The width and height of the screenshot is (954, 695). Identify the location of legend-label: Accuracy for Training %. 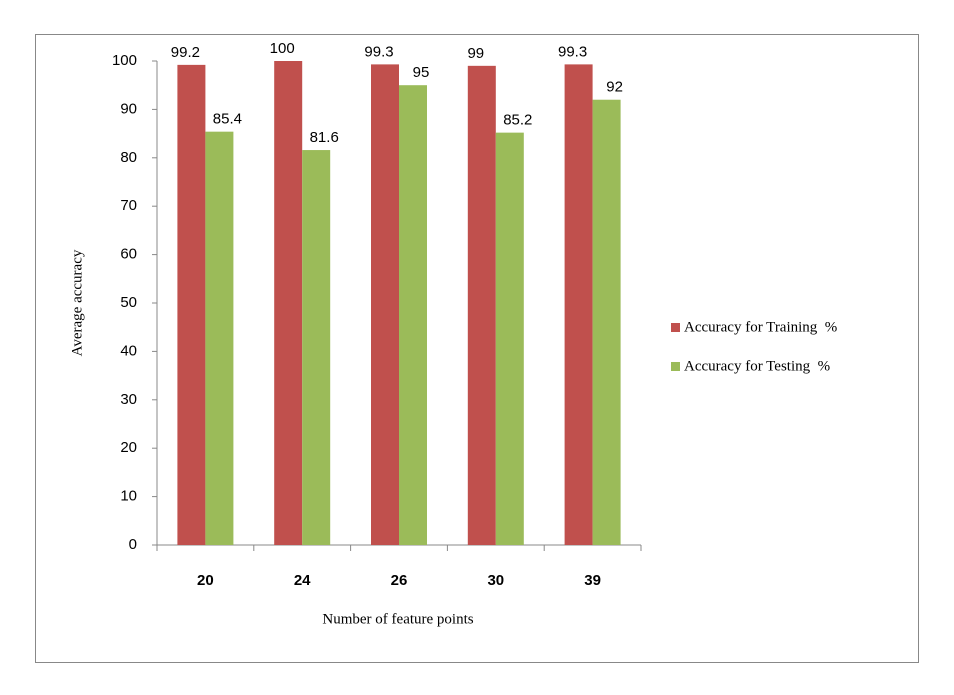
(760, 327).